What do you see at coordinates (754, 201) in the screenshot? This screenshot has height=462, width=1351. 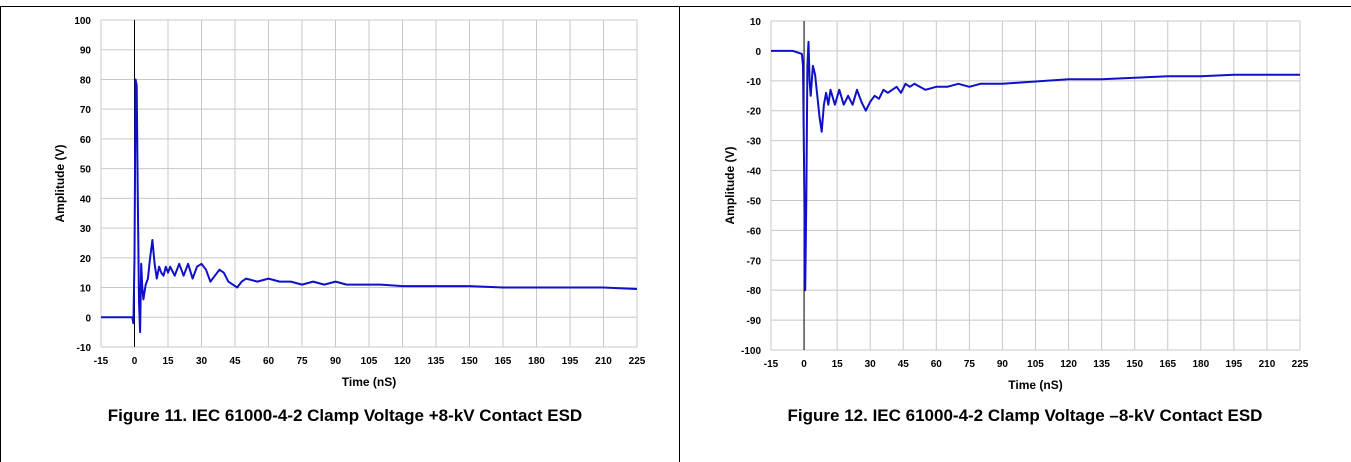 I see `y-tick-label: -50` at bounding box center [754, 201].